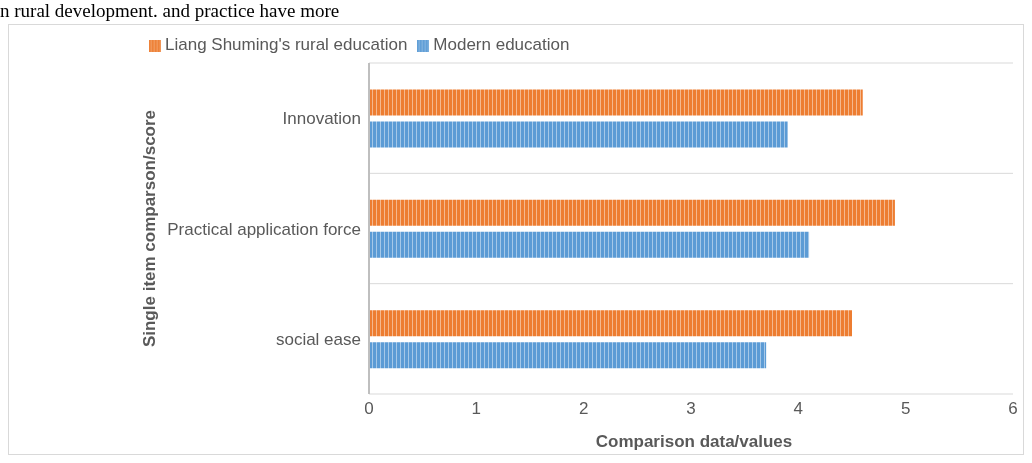  I want to click on x-tick-label: 4, so click(798, 409).